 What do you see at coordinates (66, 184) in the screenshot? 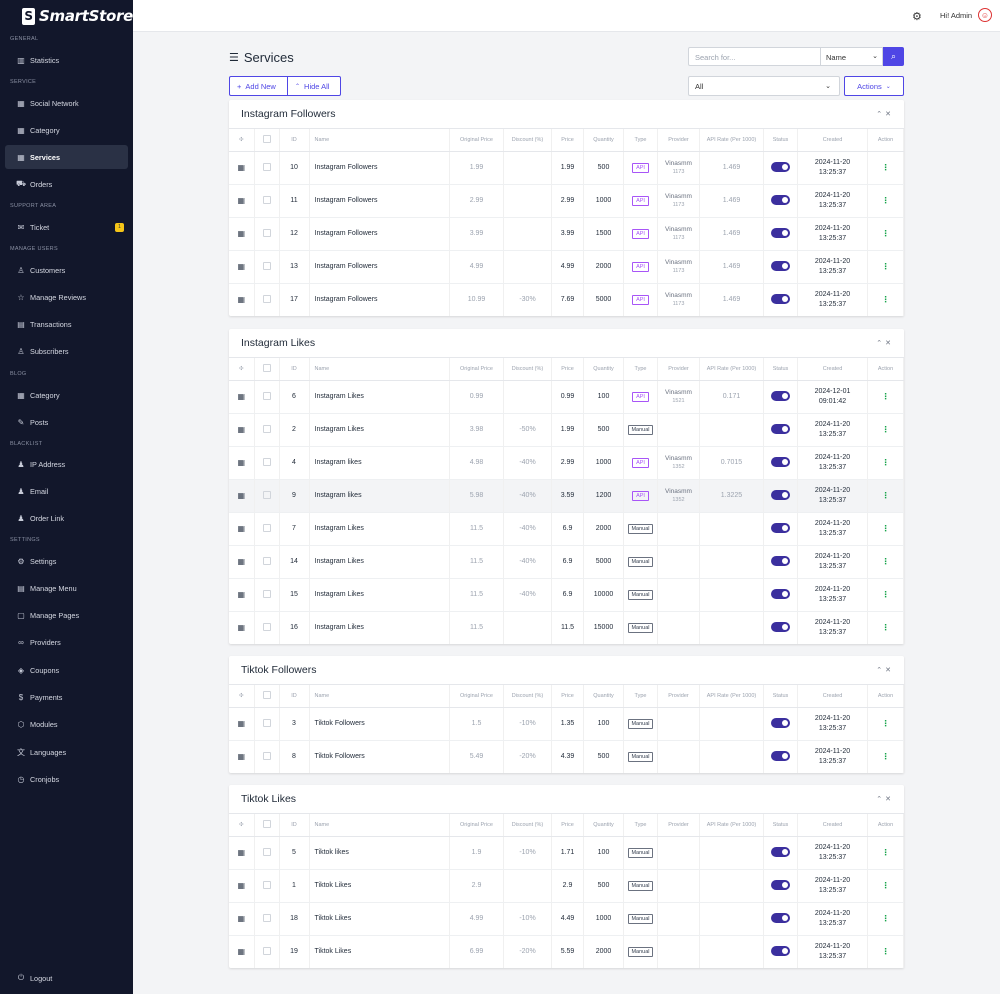
I see `sidebar-item-orders: ⛟ Orders` at bounding box center [66, 184].